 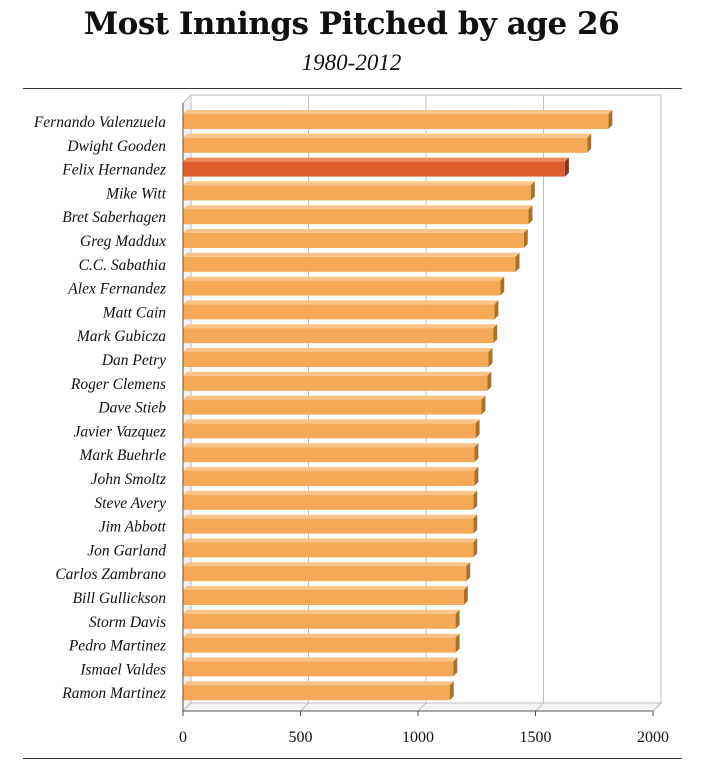 What do you see at coordinates (123, 241) in the screenshot?
I see `category-label: Greg Maddux` at bounding box center [123, 241].